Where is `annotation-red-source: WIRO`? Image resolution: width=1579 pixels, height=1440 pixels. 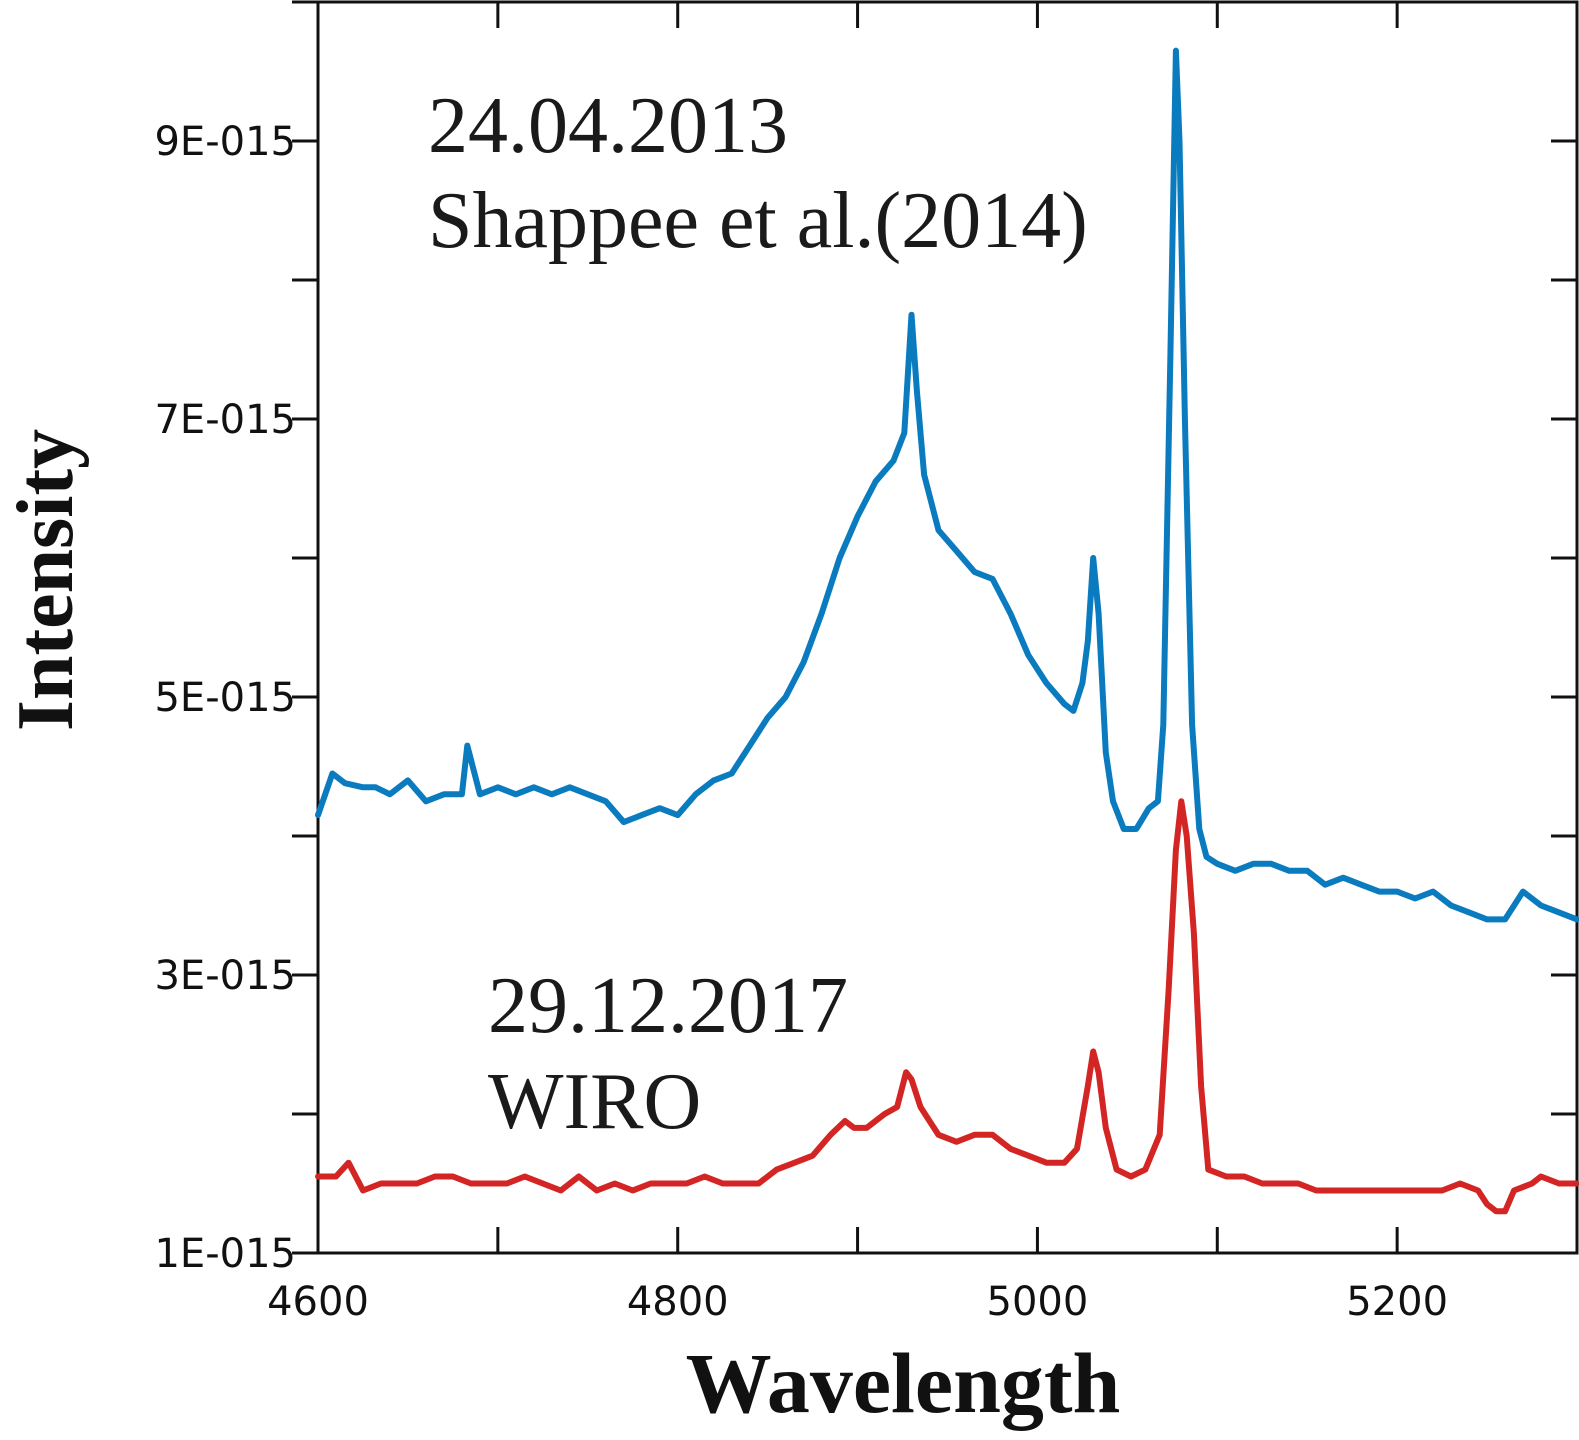 annotation-red-source: WIRO is located at coordinates (594, 1102).